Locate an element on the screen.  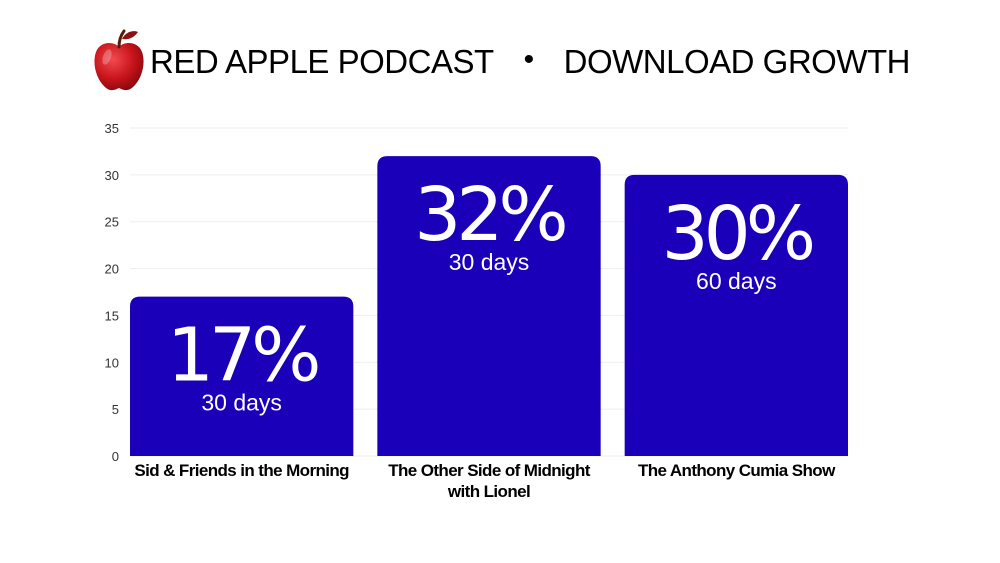
y-tick-label: 0 is located at coordinates (115, 456).